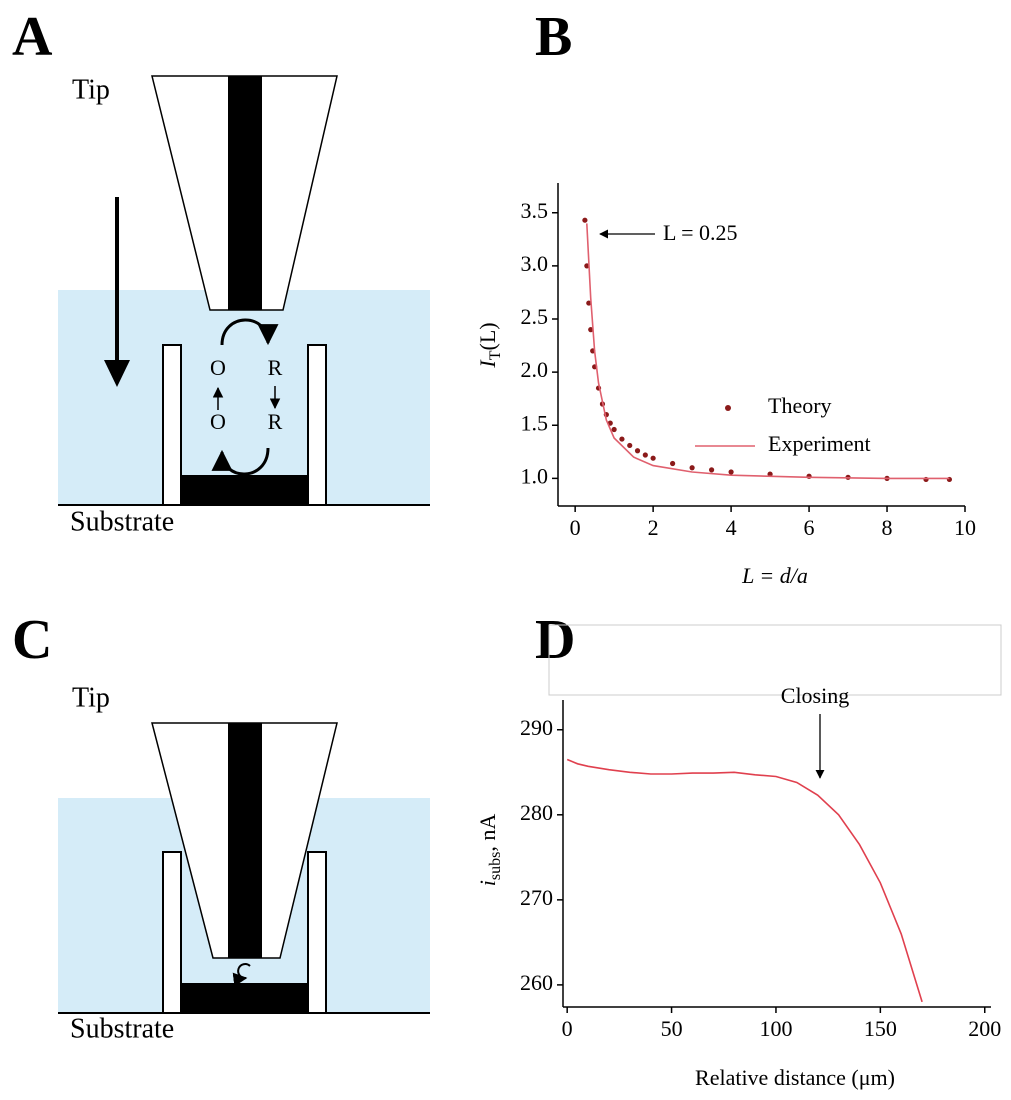 The height and width of the screenshot is (1100, 1011). I want to click on annotation: Closing, so click(815, 695).